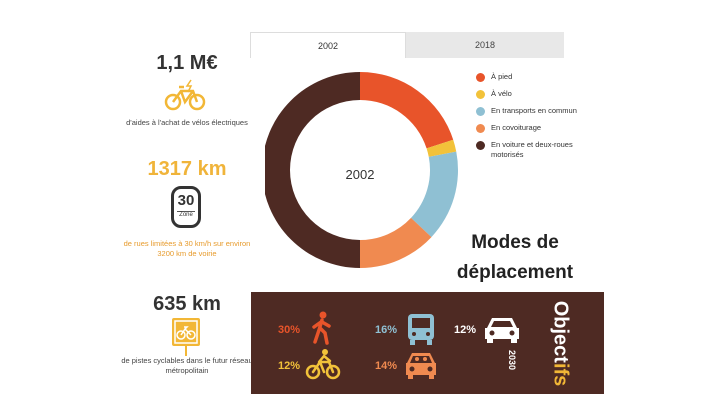  Describe the element at coordinates (328, 45) in the screenshot. I see `tab-2002: 2002` at that location.